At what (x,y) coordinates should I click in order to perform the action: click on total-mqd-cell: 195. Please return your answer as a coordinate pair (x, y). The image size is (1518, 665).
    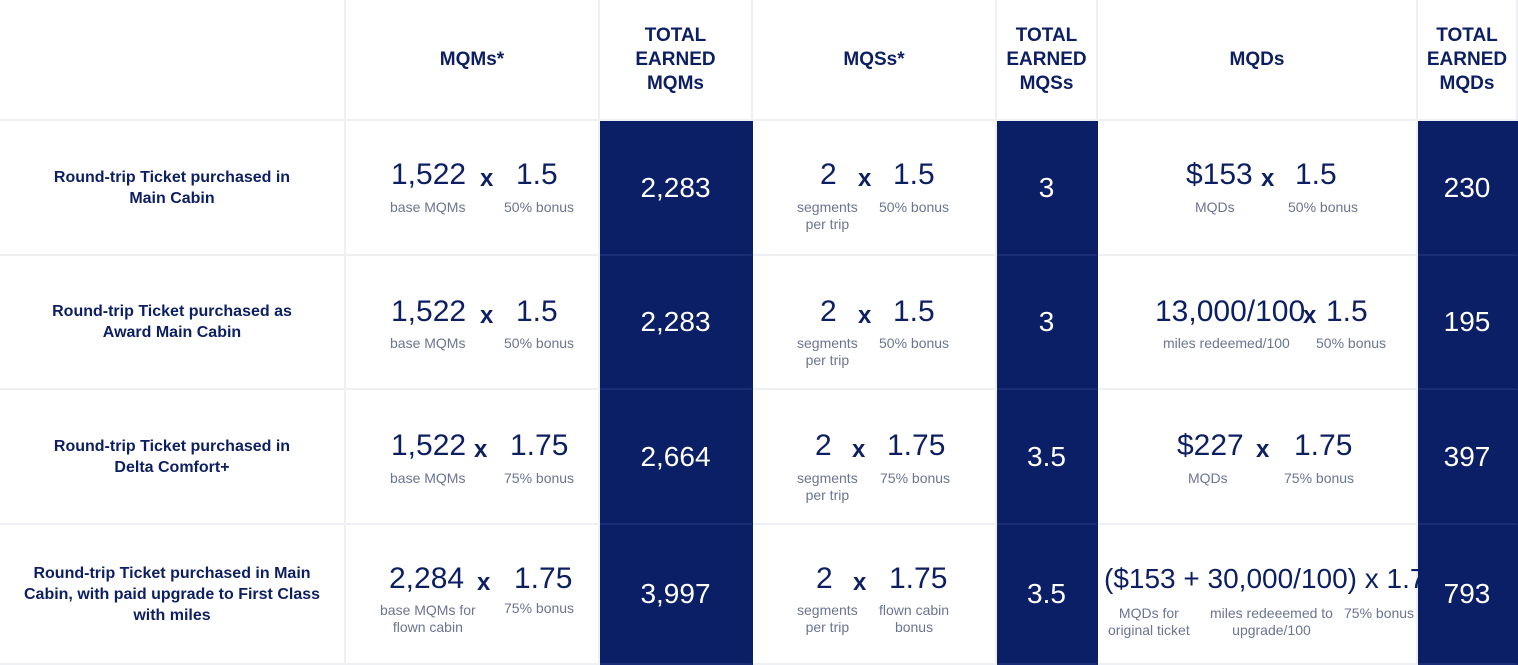
    Looking at the image, I should click on (1468, 323).